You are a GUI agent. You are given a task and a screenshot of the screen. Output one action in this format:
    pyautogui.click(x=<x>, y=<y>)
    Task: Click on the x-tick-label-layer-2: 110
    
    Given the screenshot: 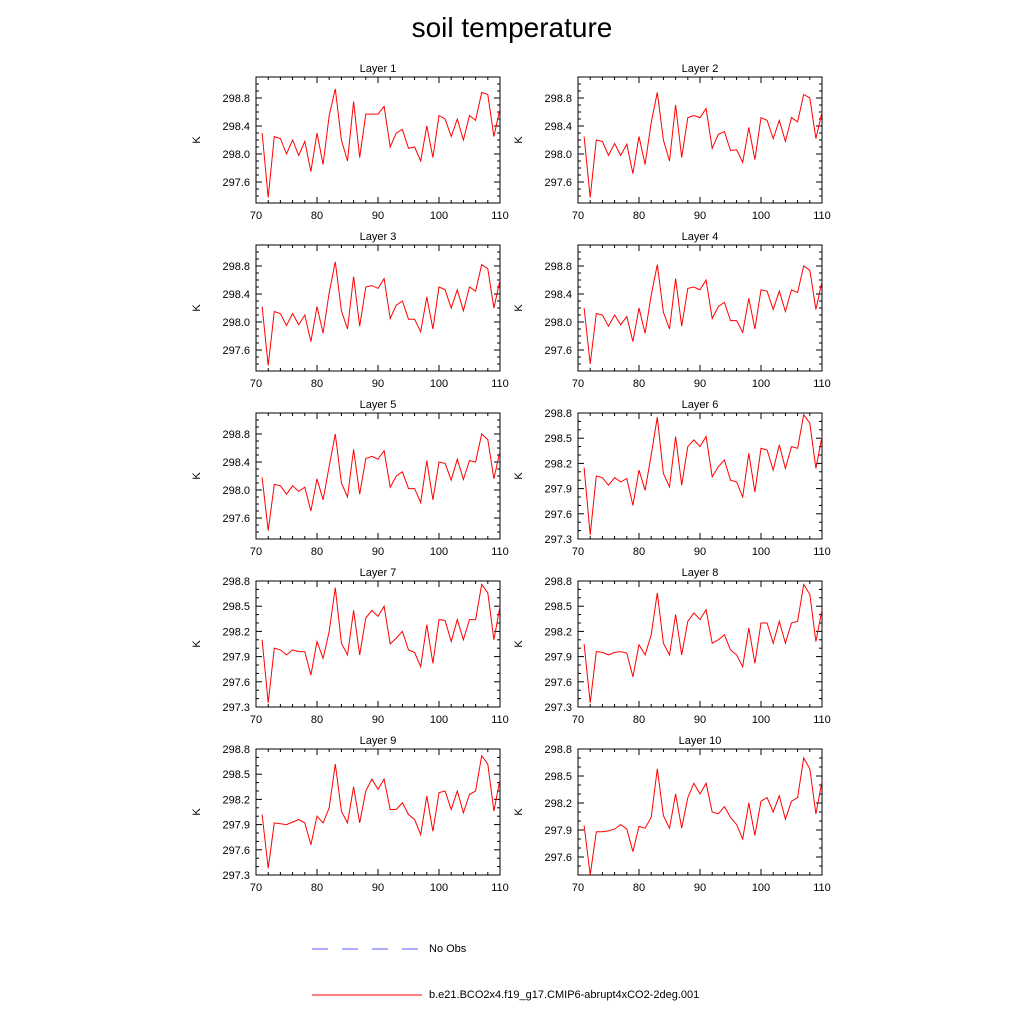 What is the action you would take?
    pyautogui.click(x=822, y=216)
    